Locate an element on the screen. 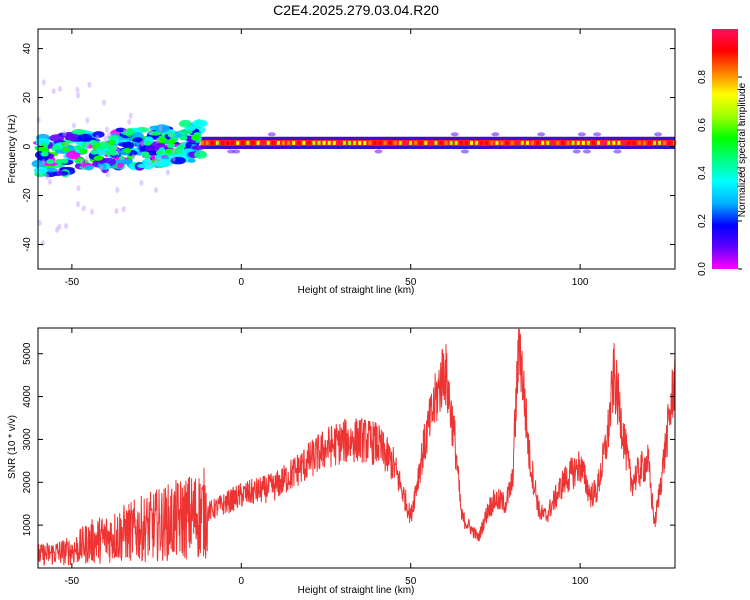  x-tick-label: 100 is located at coordinates (580, 581).